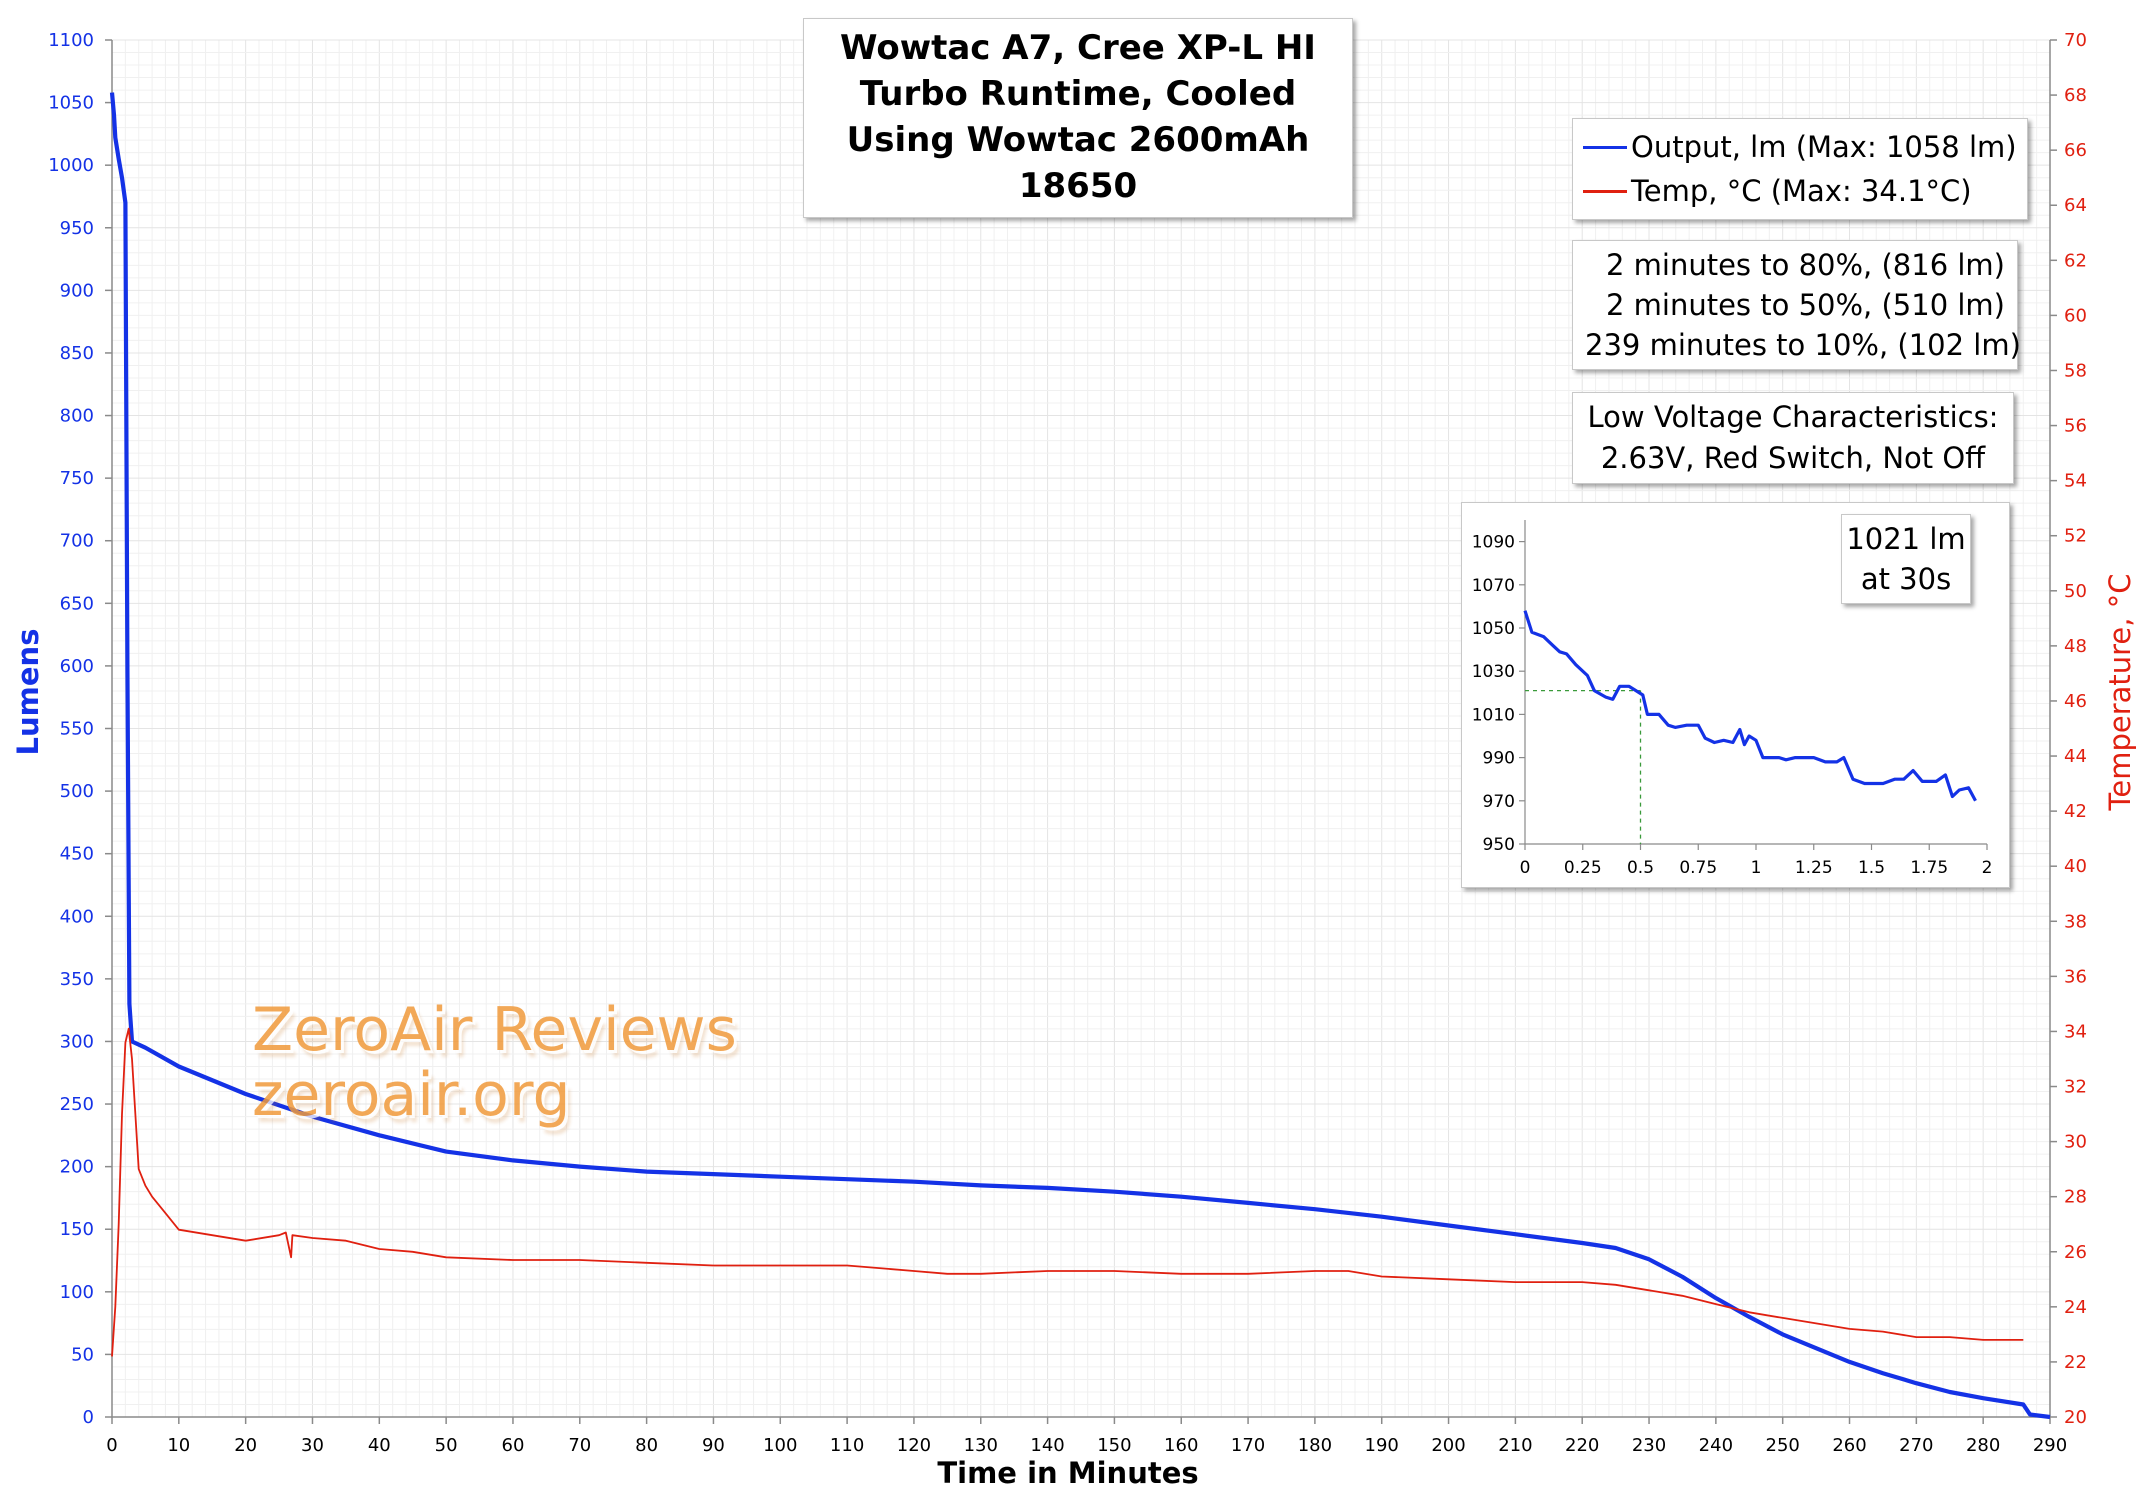 This screenshot has height=1502, width=2153. Describe the element at coordinates (1078, 48) in the screenshot. I see `chart-title-line: Wowtac A7, Cree XP-L HI` at that location.